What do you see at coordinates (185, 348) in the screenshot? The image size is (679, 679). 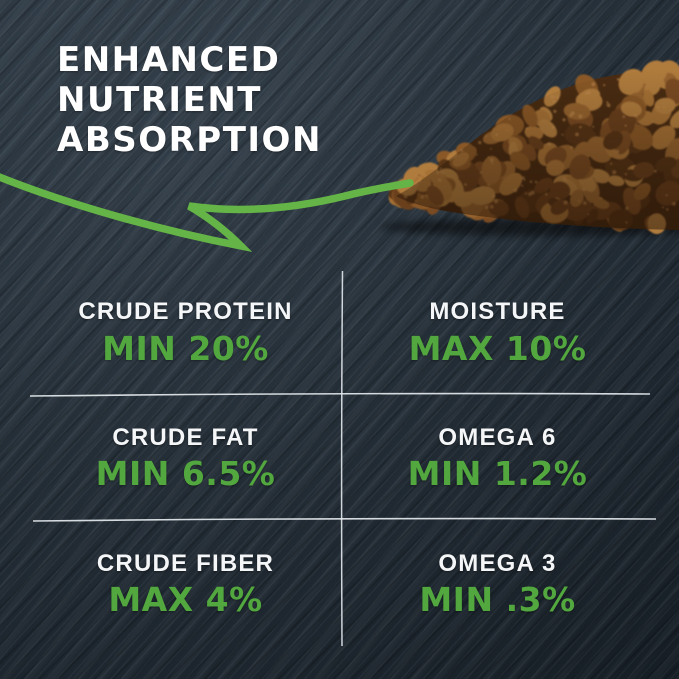 I see `nutrient-value: MIN 20%` at bounding box center [185, 348].